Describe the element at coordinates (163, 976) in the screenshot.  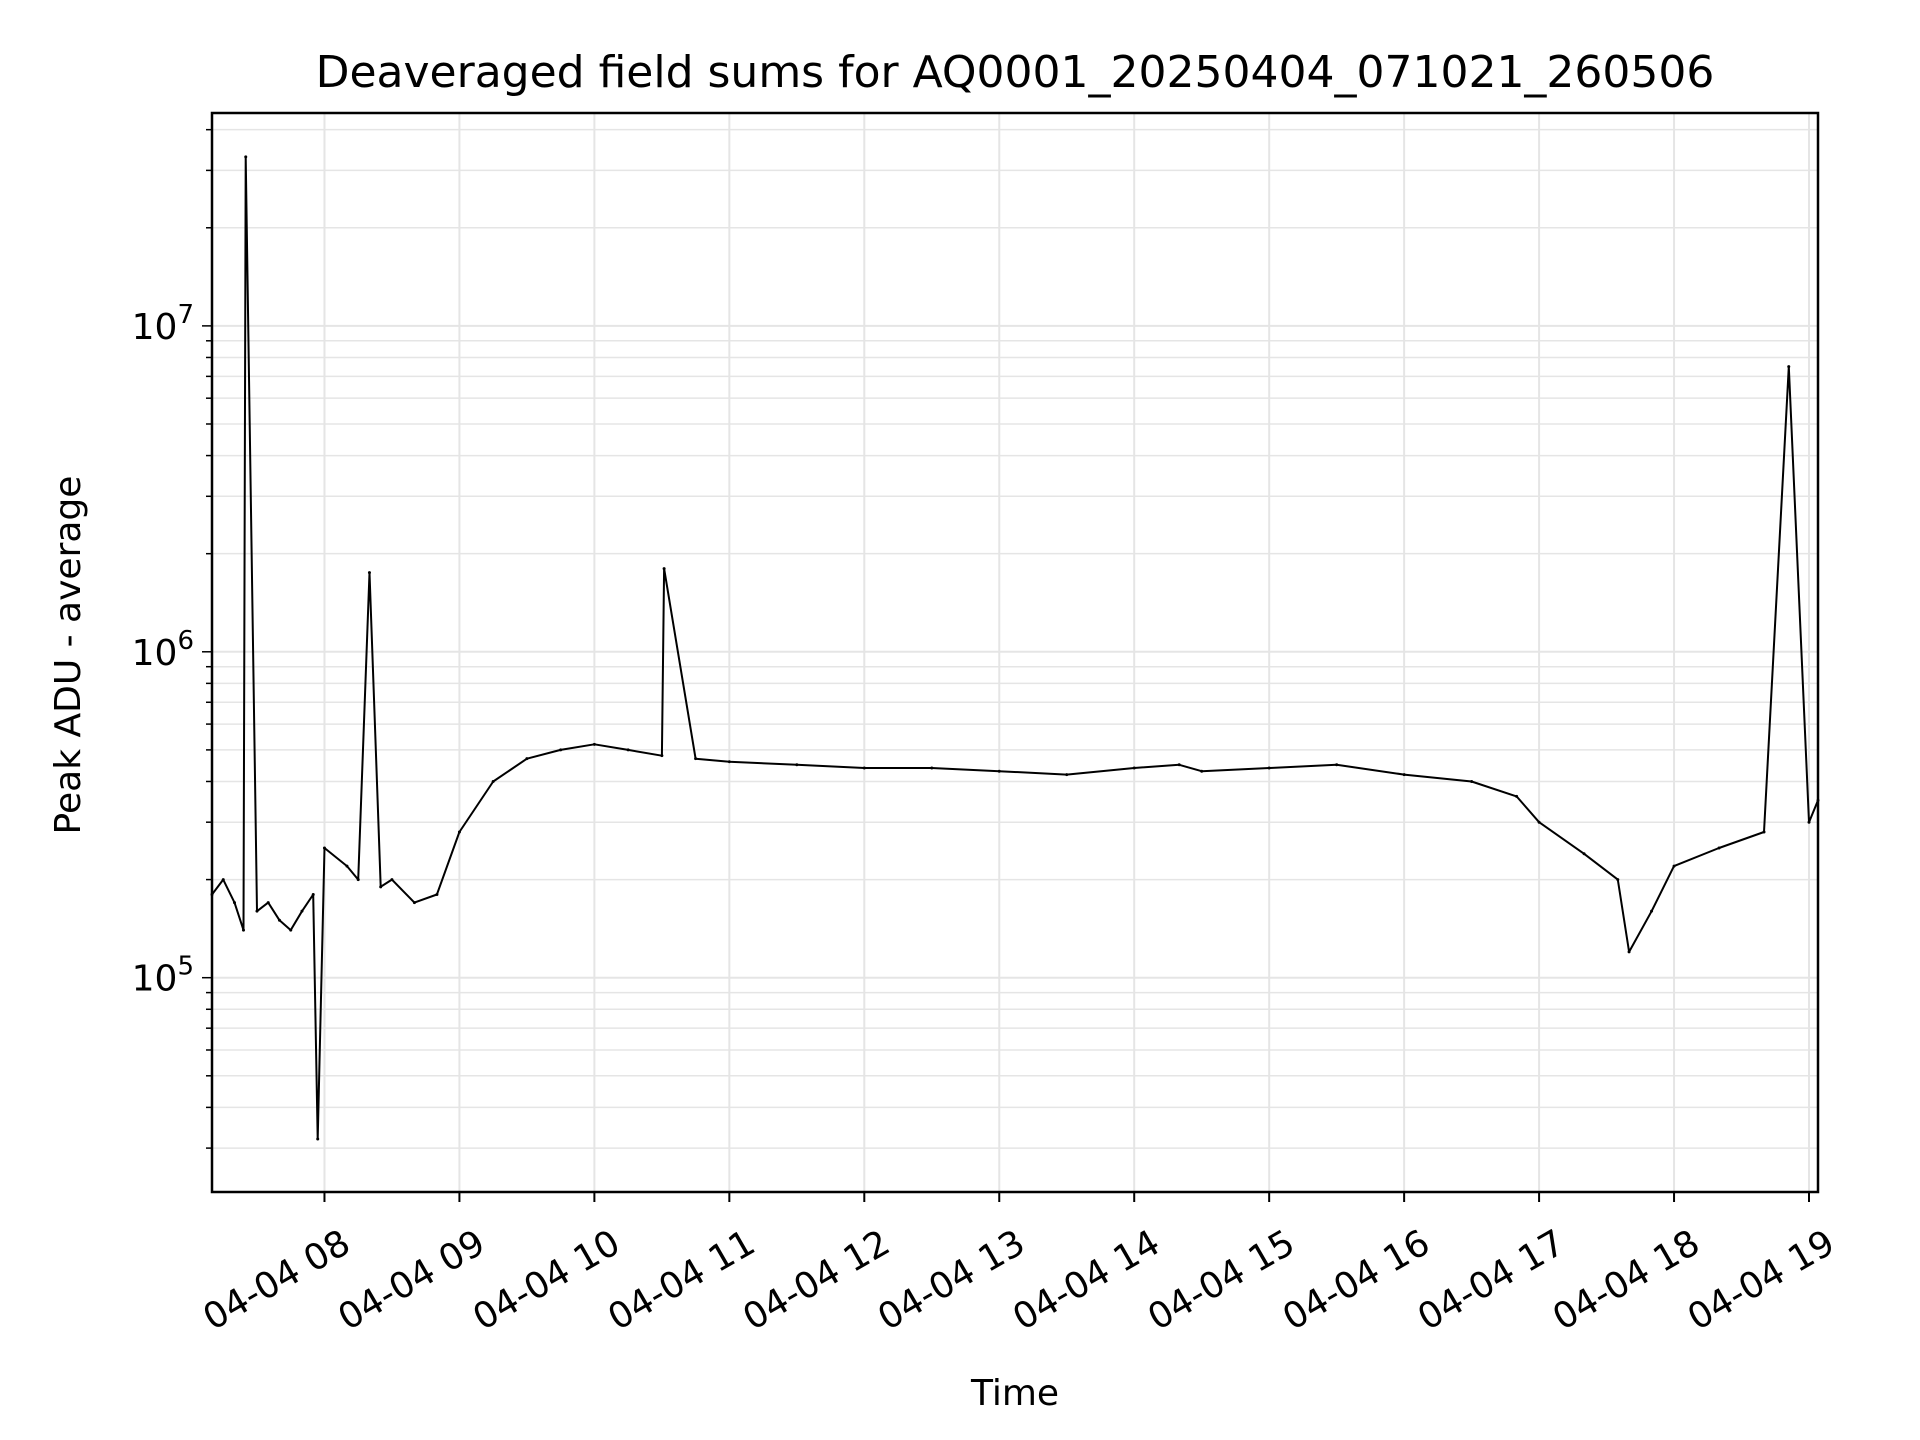
I see `y-tick-label: 10⁵` at that location.